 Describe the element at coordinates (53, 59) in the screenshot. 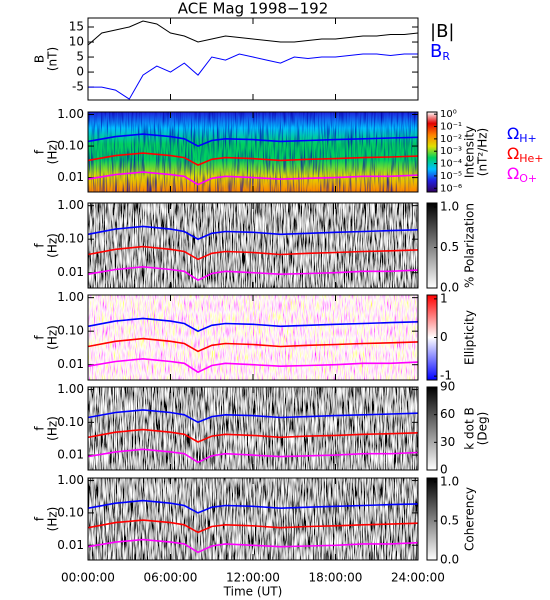

I see `y-axis-label: (nT)` at that location.